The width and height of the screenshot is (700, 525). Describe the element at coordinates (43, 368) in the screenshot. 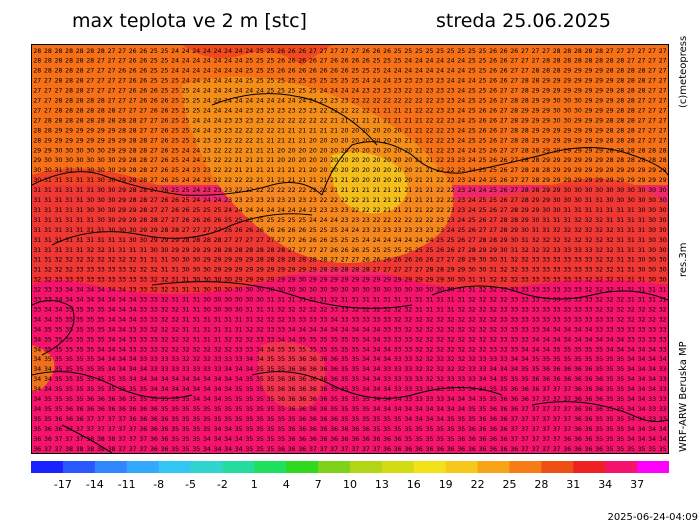

I see `west-edge-patch` at that location.